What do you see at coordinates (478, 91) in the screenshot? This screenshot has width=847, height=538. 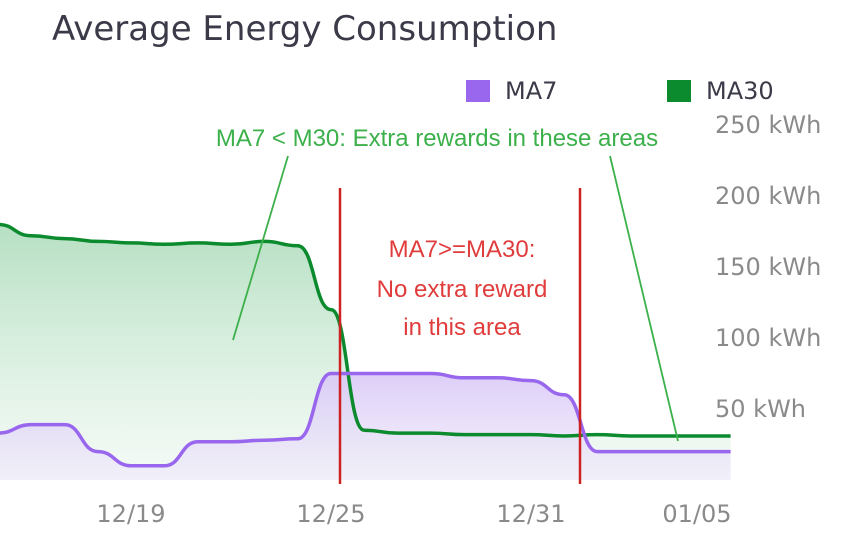 I see `legend-swatch-ma7` at bounding box center [478, 91].